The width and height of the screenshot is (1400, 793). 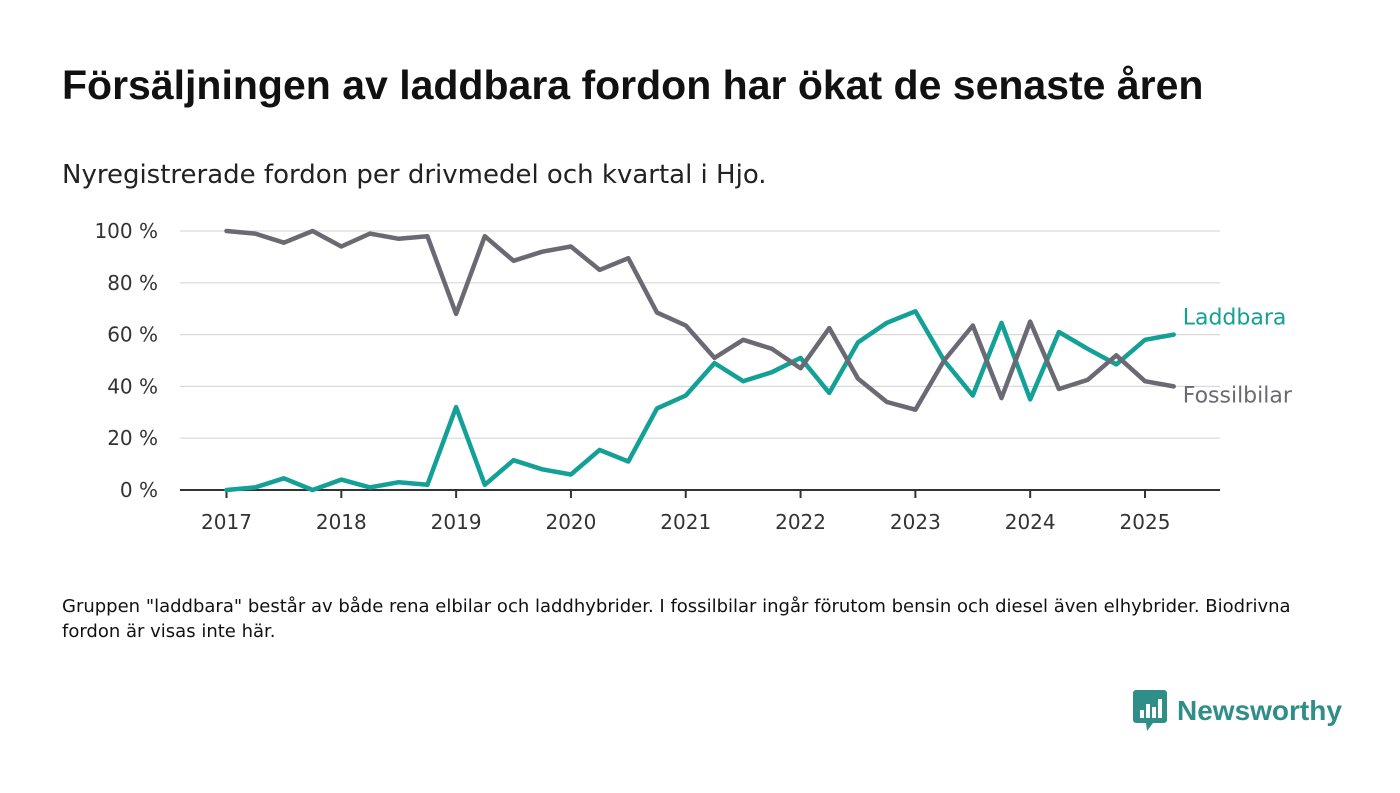 I want to click on x-tick-label: 2020, so click(x=570, y=522).